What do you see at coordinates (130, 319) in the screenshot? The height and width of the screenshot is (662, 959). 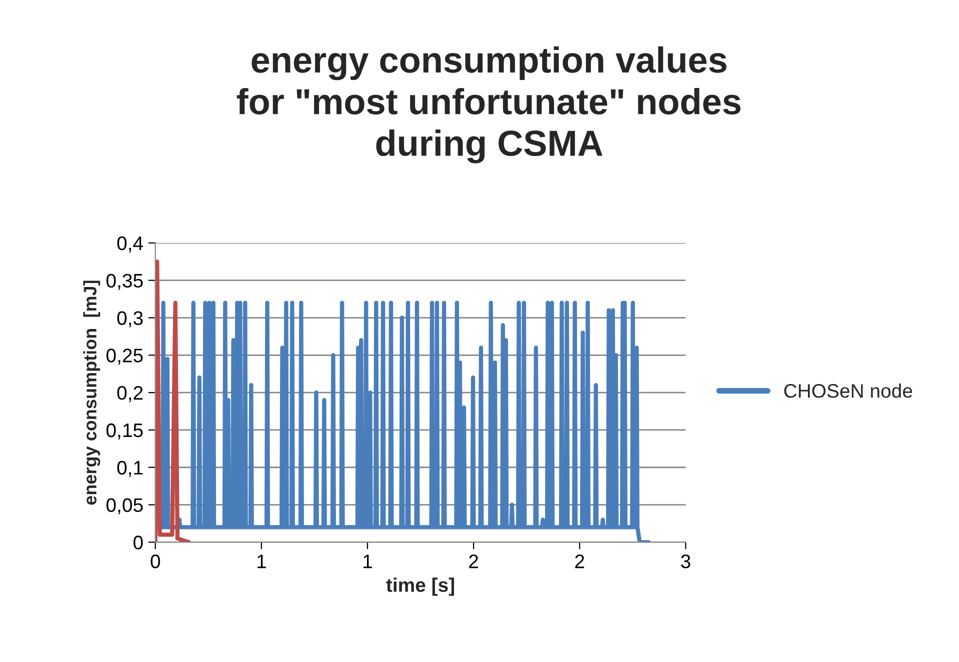 I see `y-tick-label: 0,3` at bounding box center [130, 319].